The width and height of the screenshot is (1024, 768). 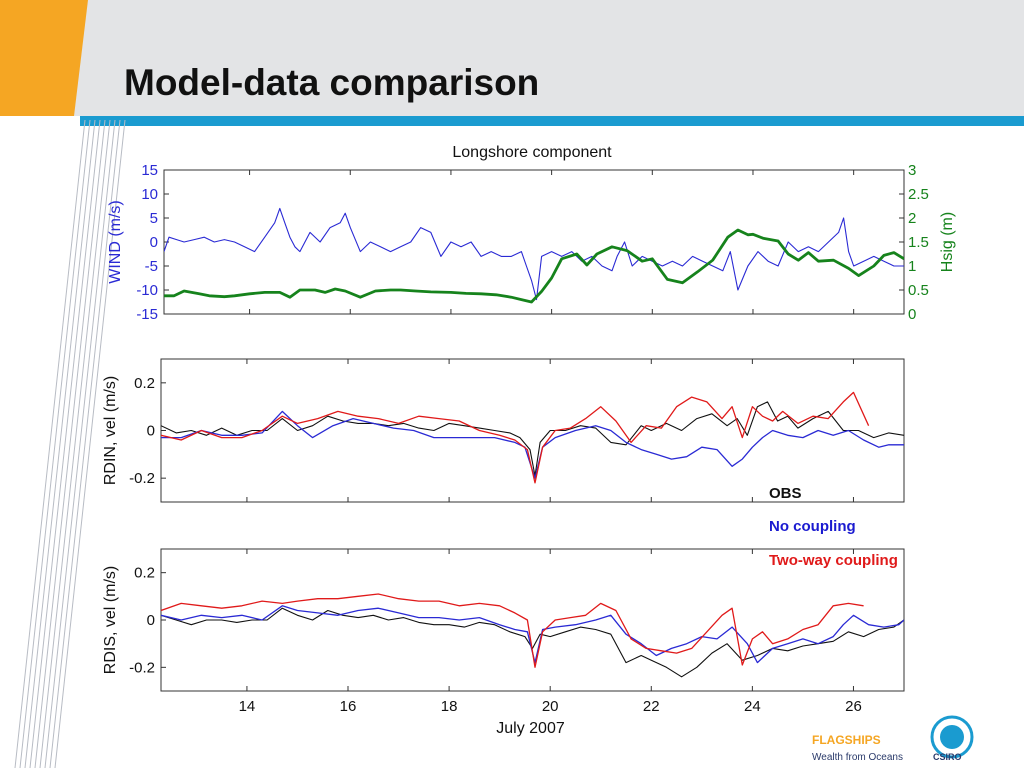 I want to click on y-tick-label: -5, so click(x=151, y=266).